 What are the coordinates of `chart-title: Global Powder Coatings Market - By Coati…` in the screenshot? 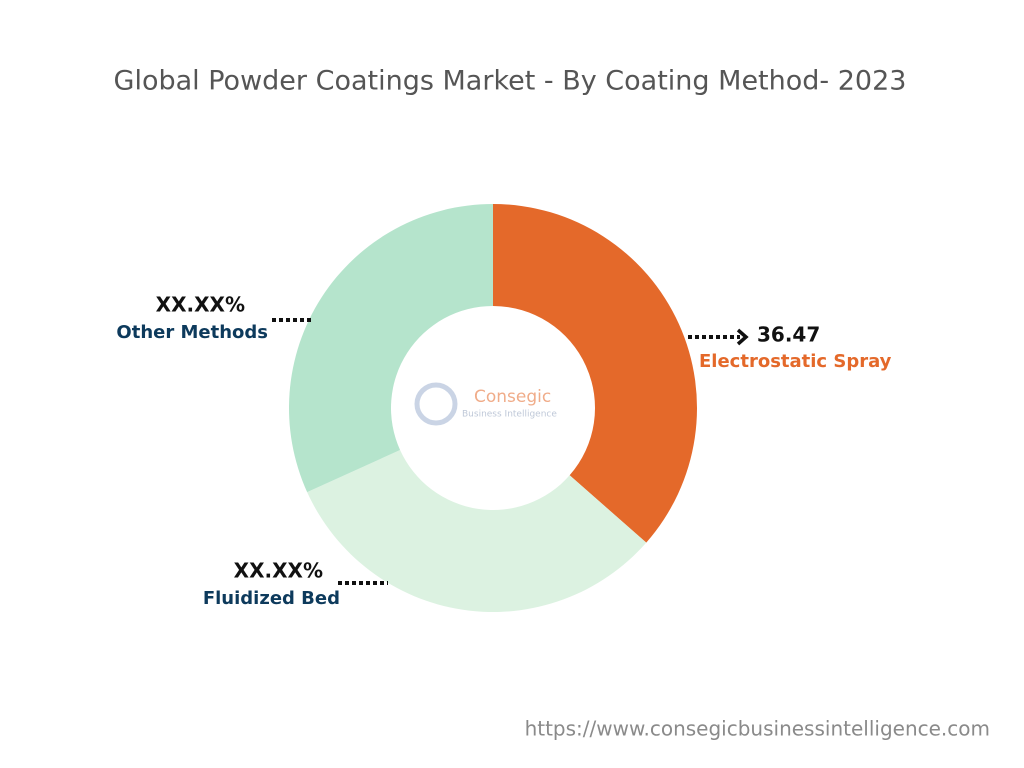 It's located at (510, 81).